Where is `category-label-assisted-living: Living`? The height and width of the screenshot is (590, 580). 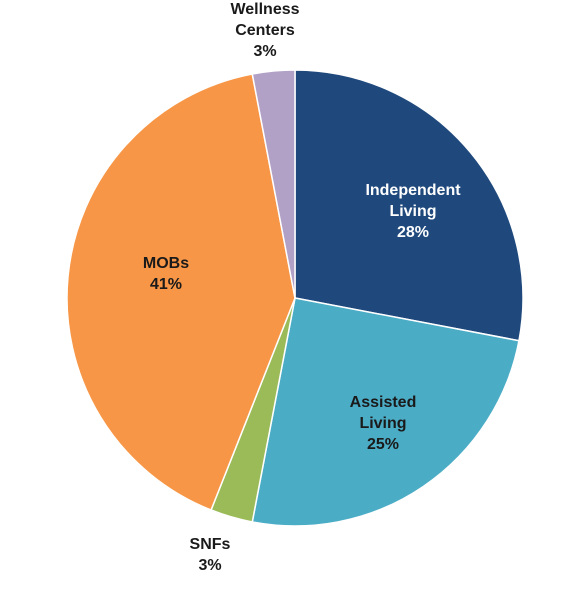
category-label-assisted-living: Living is located at coordinates (382, 423).